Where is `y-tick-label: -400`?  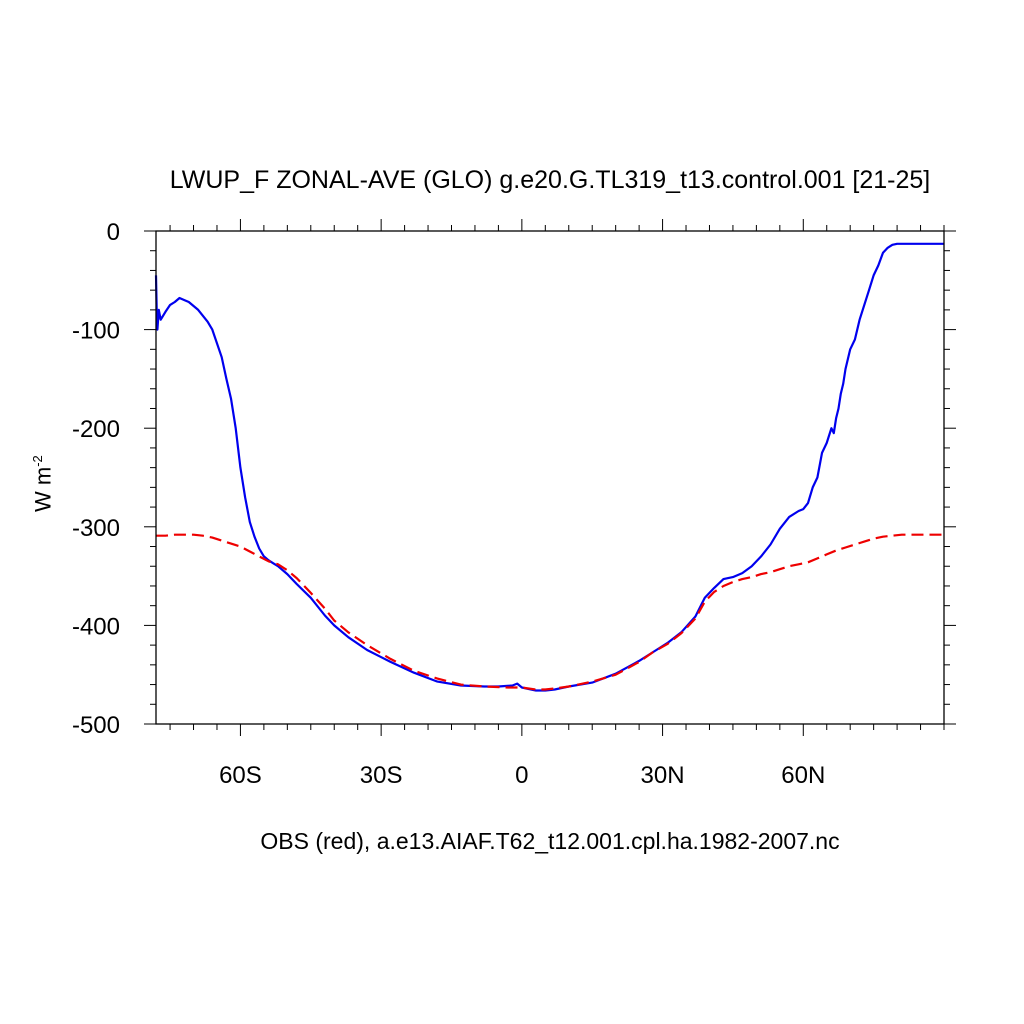 y-tick-label: -400 is located at coordinates (96, 626).